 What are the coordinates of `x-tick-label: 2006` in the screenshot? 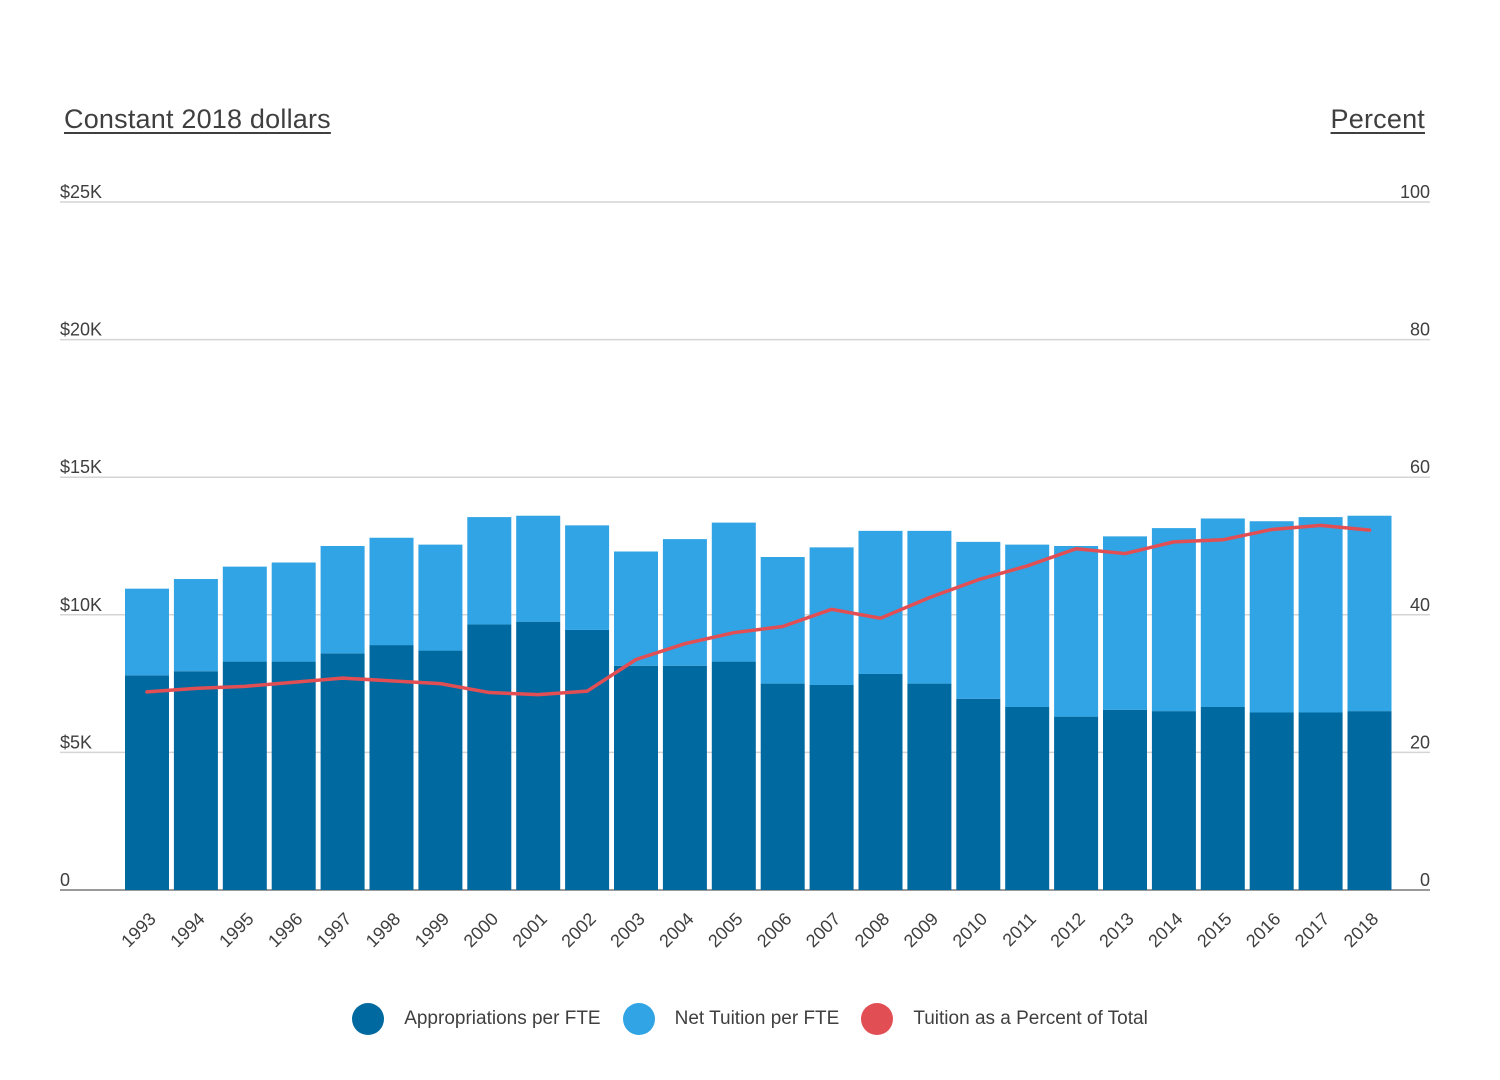 It's located at (774, 930).